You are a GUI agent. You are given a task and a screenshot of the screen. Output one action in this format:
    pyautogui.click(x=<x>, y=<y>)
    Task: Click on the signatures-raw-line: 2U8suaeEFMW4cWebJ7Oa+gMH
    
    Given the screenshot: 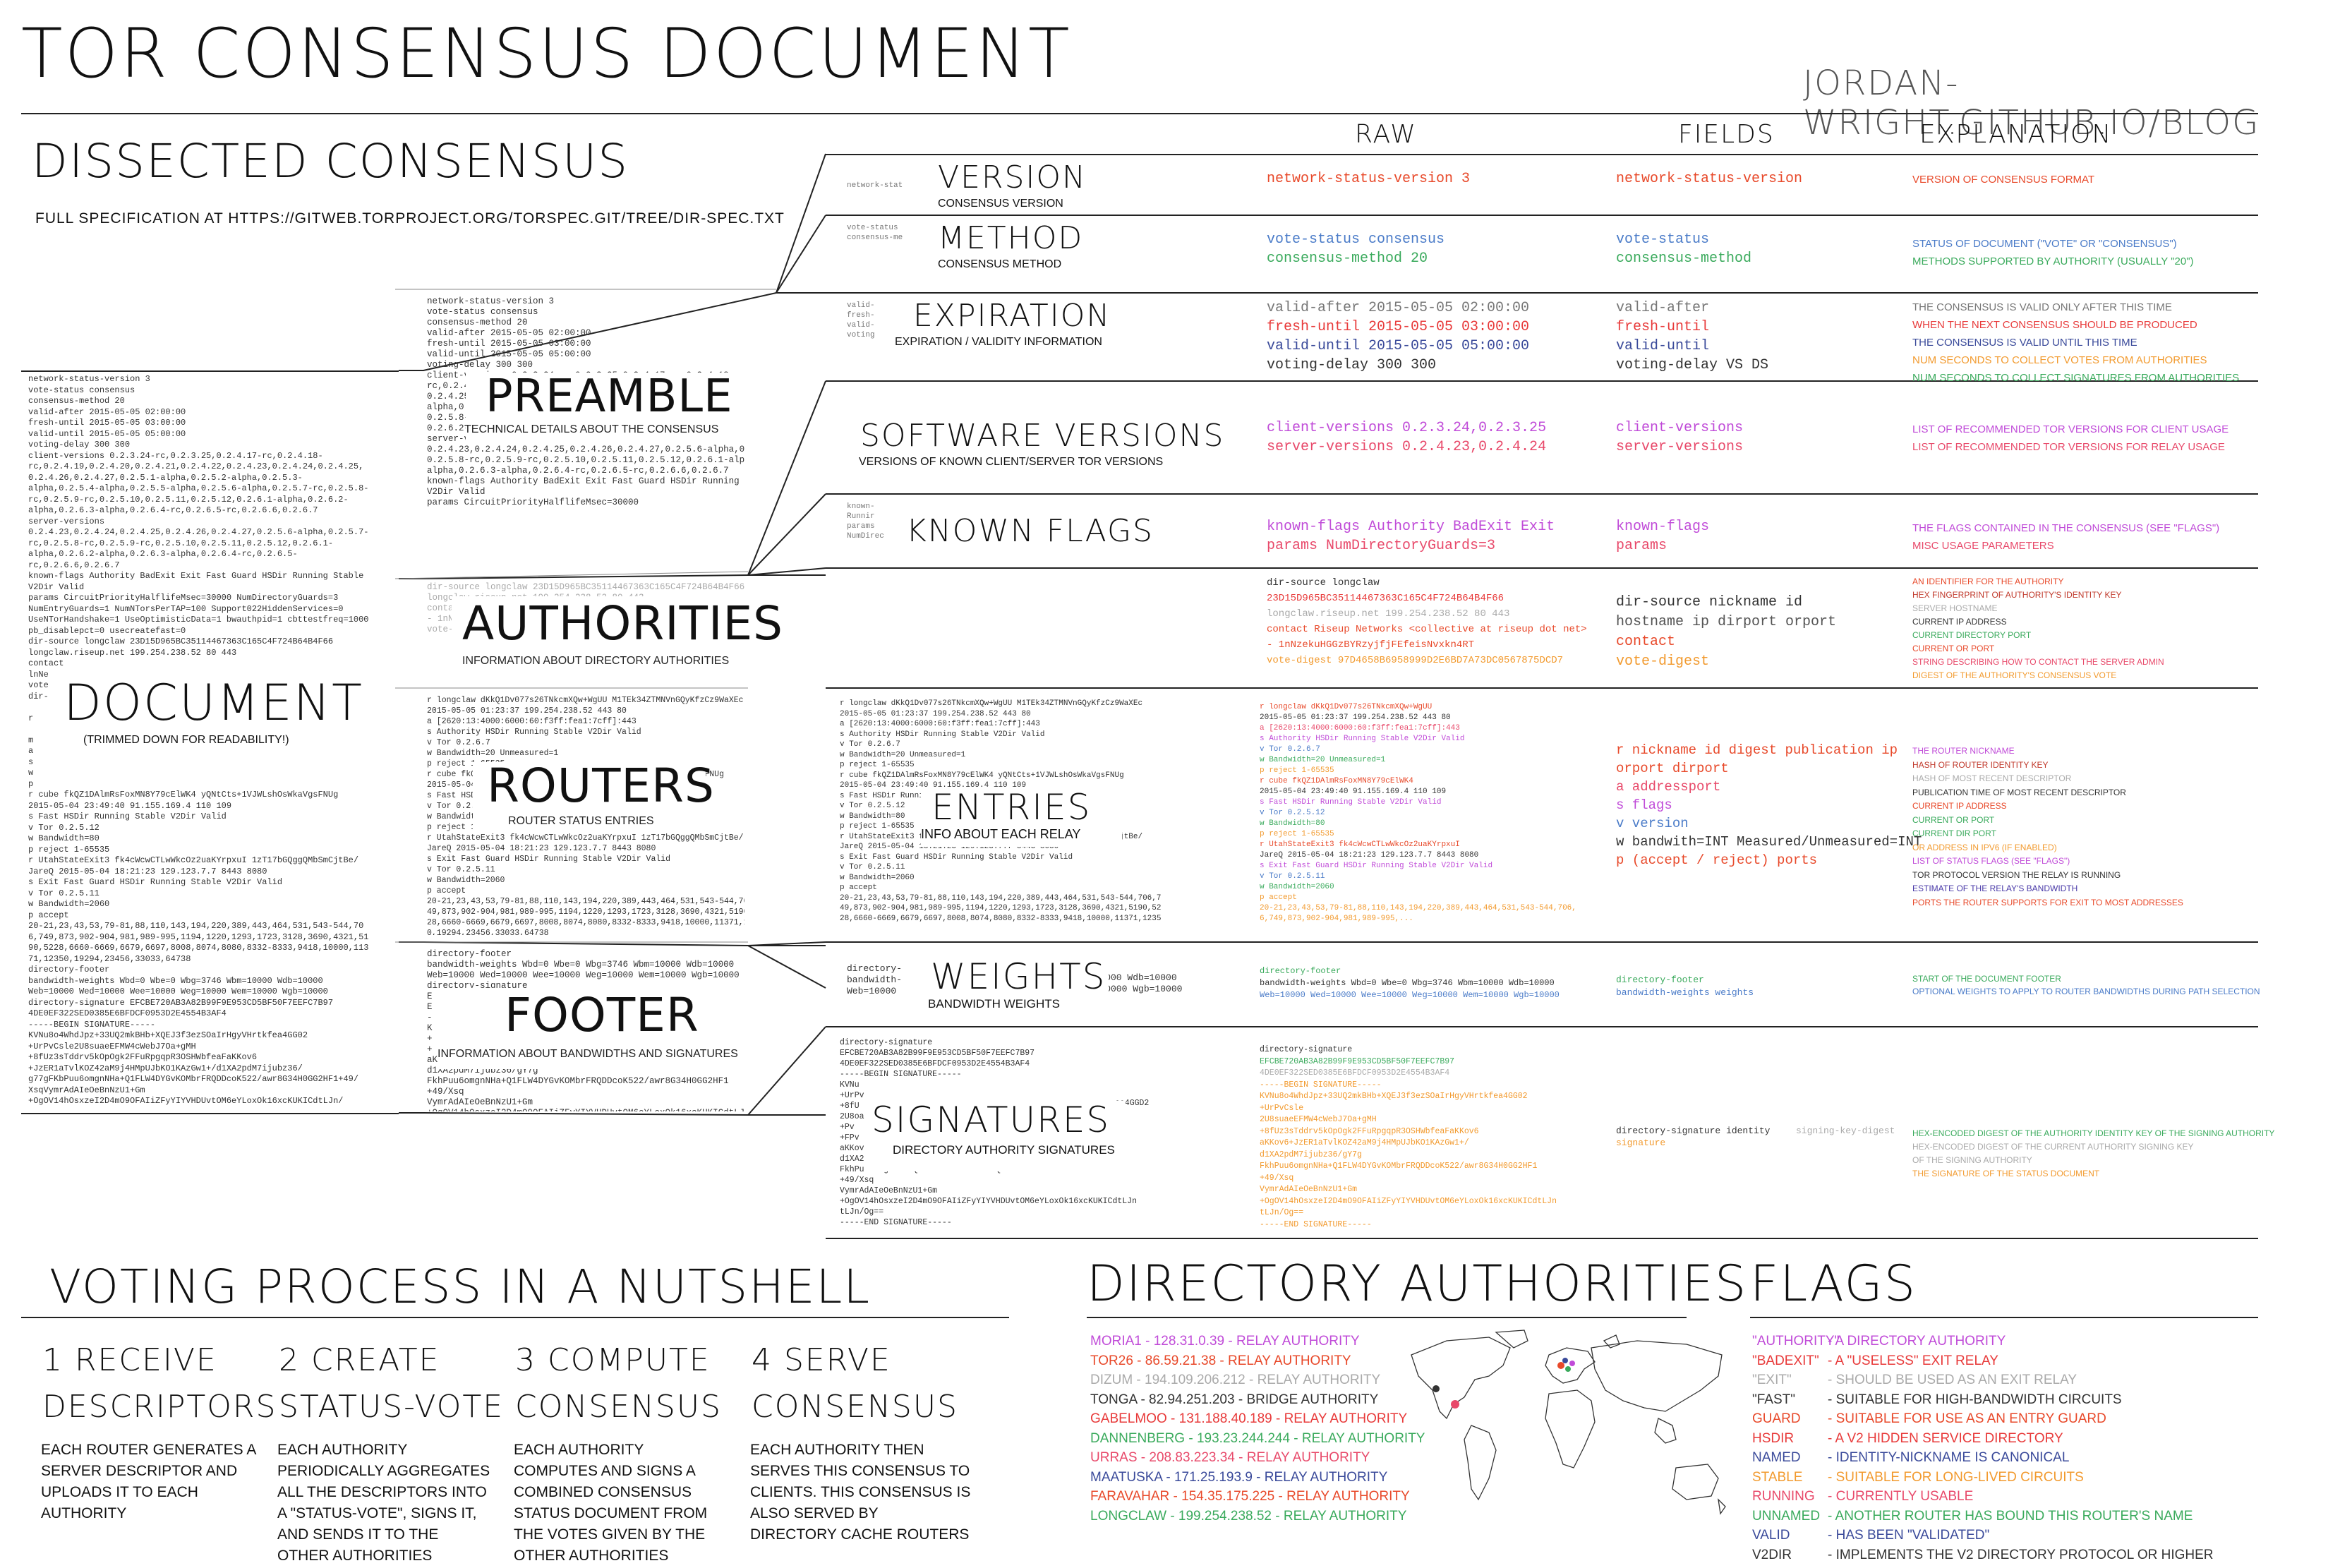 What is the action you would take?
    pyautogui.click(x=1318, y=1120)
    